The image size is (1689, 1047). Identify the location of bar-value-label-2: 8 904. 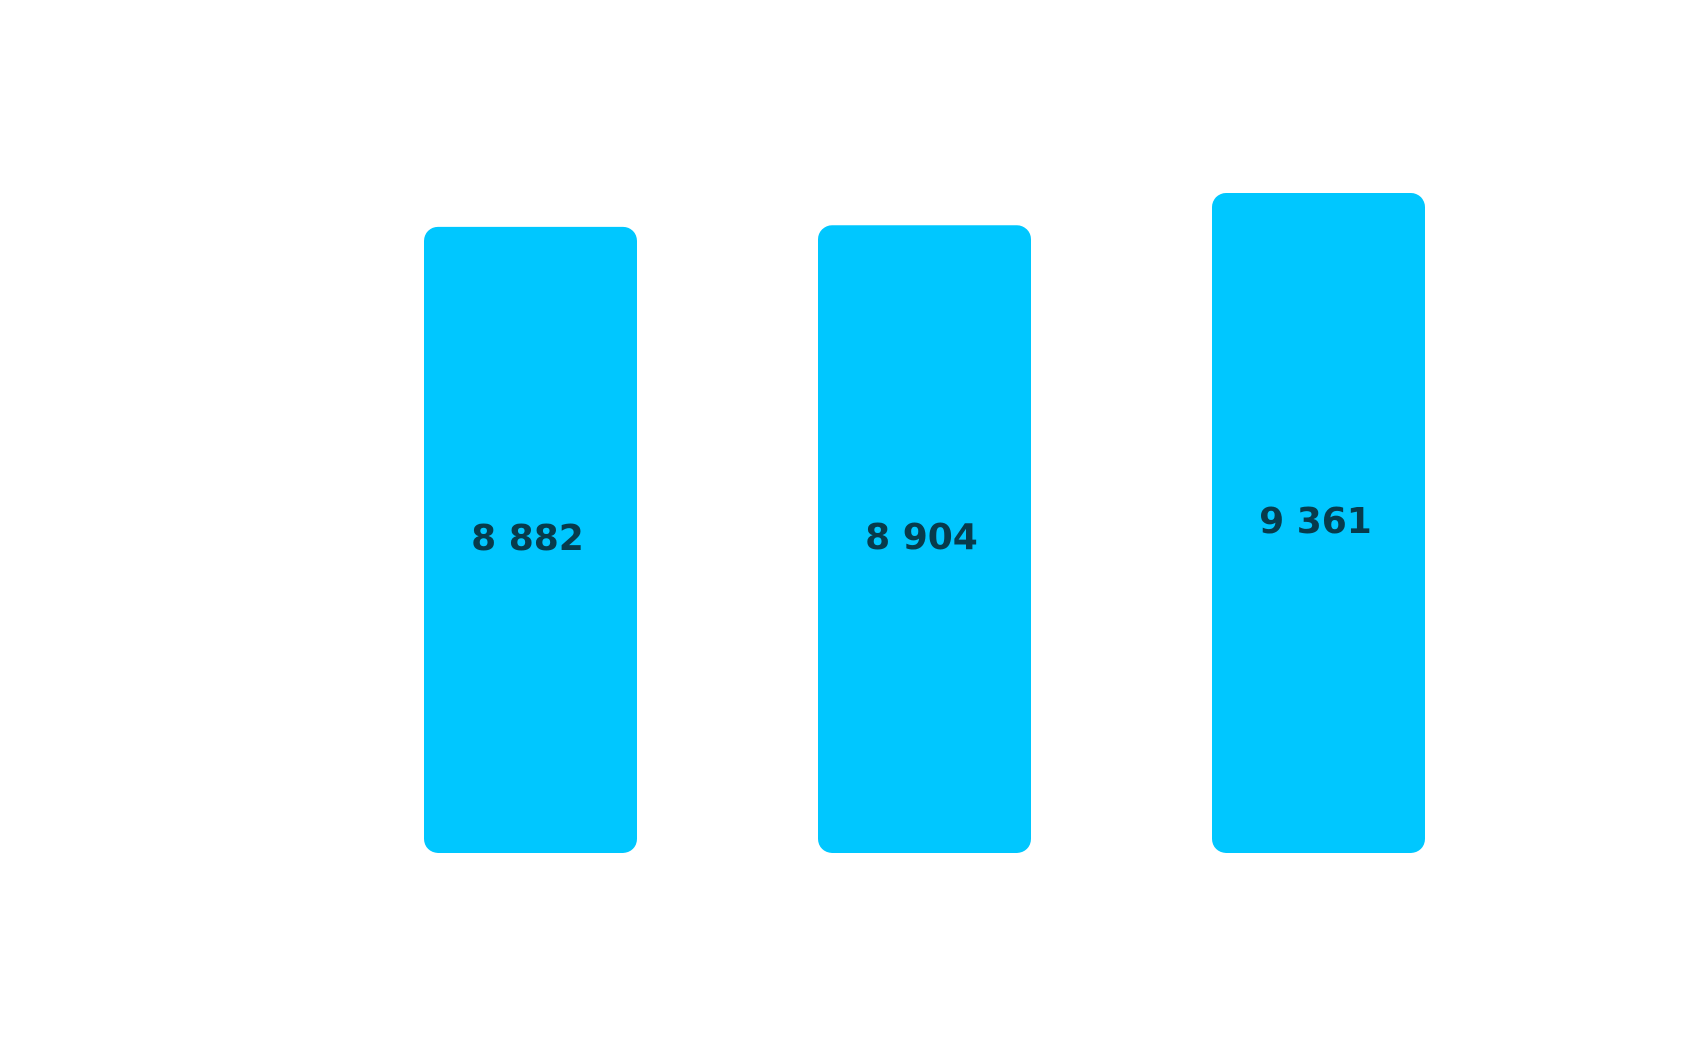
(921, 537).